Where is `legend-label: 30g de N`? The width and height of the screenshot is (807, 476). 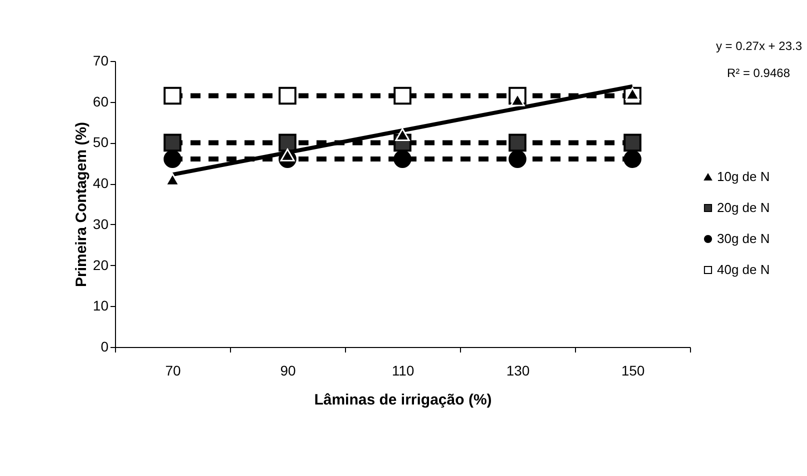 legend-label: 30g de N is located at coordinates (743, 238).